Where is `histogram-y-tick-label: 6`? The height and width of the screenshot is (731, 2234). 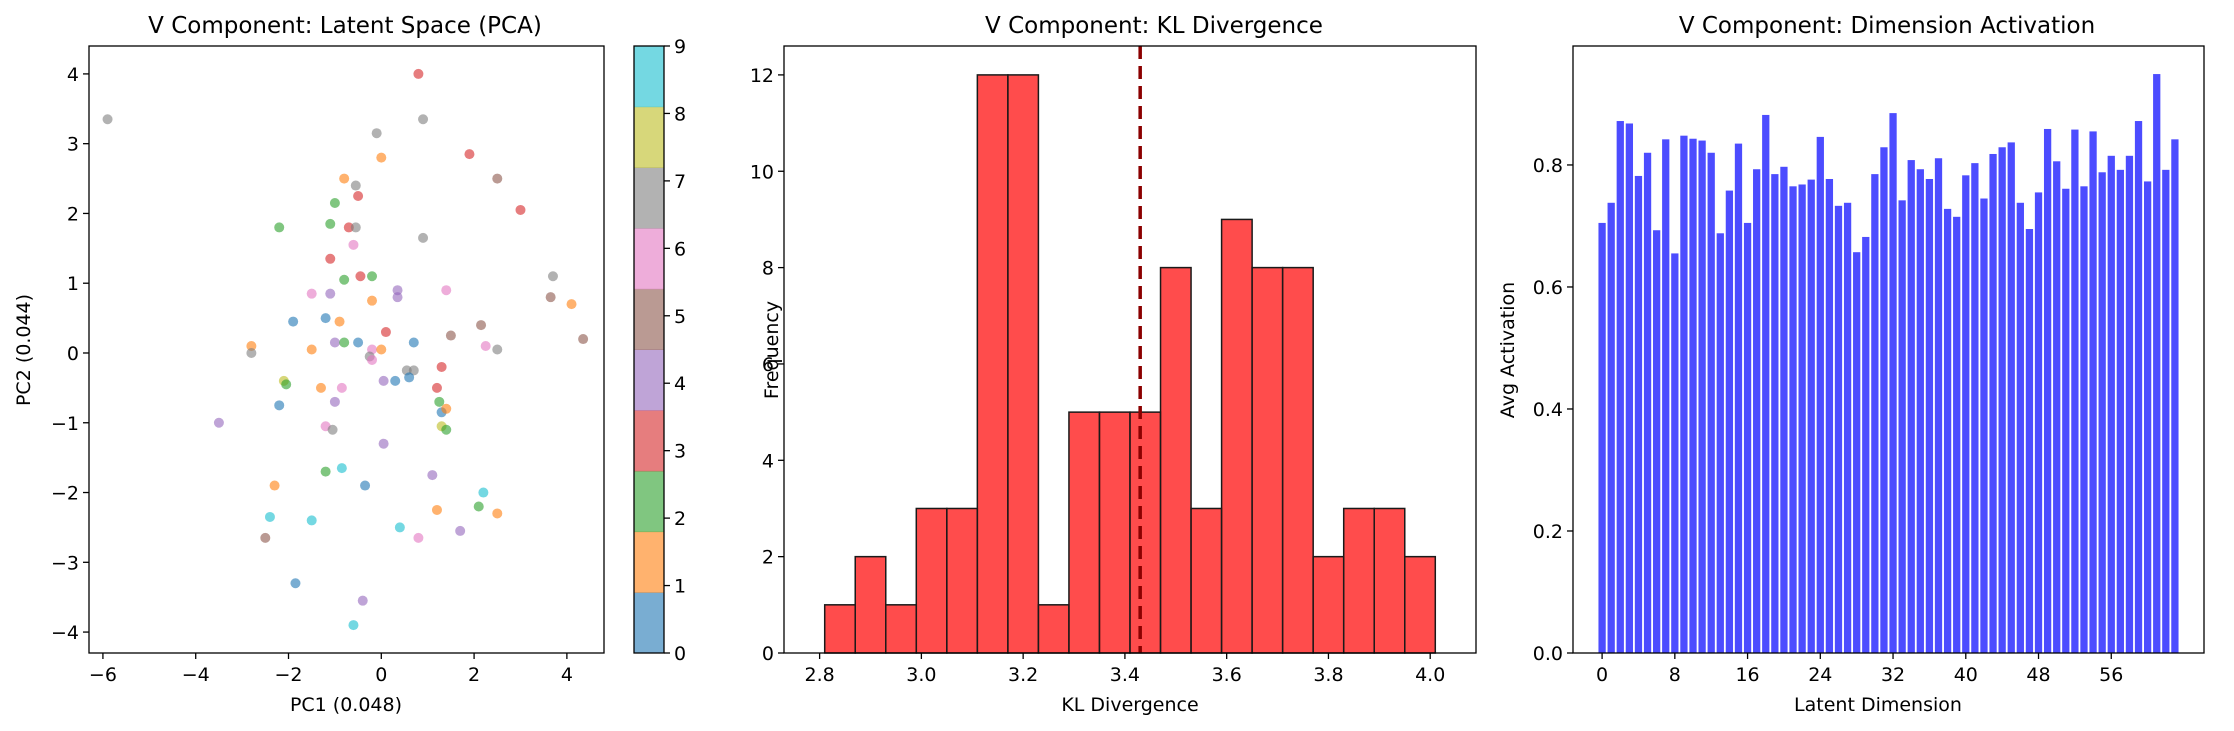 histogram-y-tick-label: 6 is located at coordinates (768, 365).